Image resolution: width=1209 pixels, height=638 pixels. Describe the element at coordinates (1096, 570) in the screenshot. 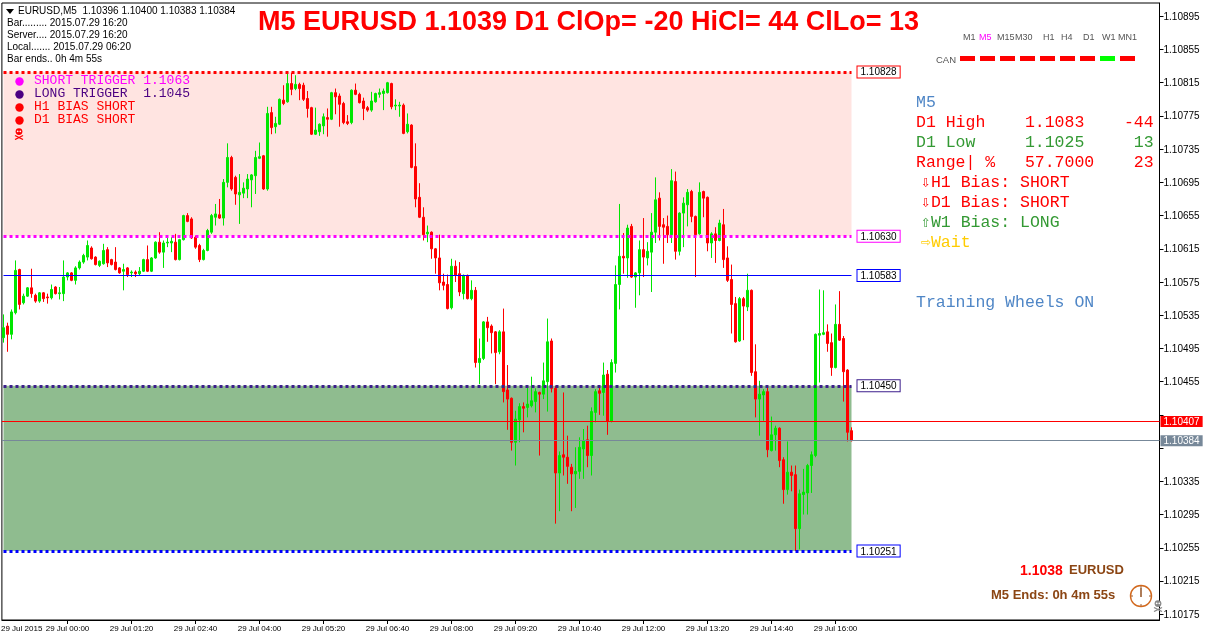

I see `annotation: EURUSD` at that location.